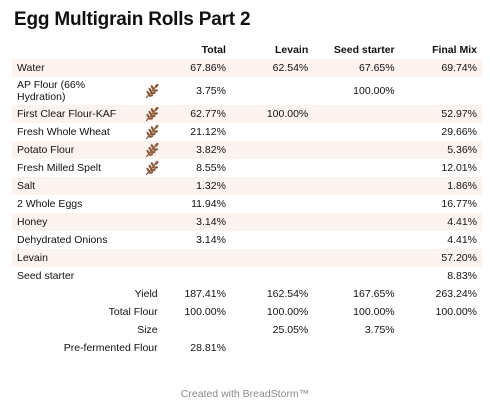  I want to click on final-mix-percent: 12.01%, so click(459, 168).